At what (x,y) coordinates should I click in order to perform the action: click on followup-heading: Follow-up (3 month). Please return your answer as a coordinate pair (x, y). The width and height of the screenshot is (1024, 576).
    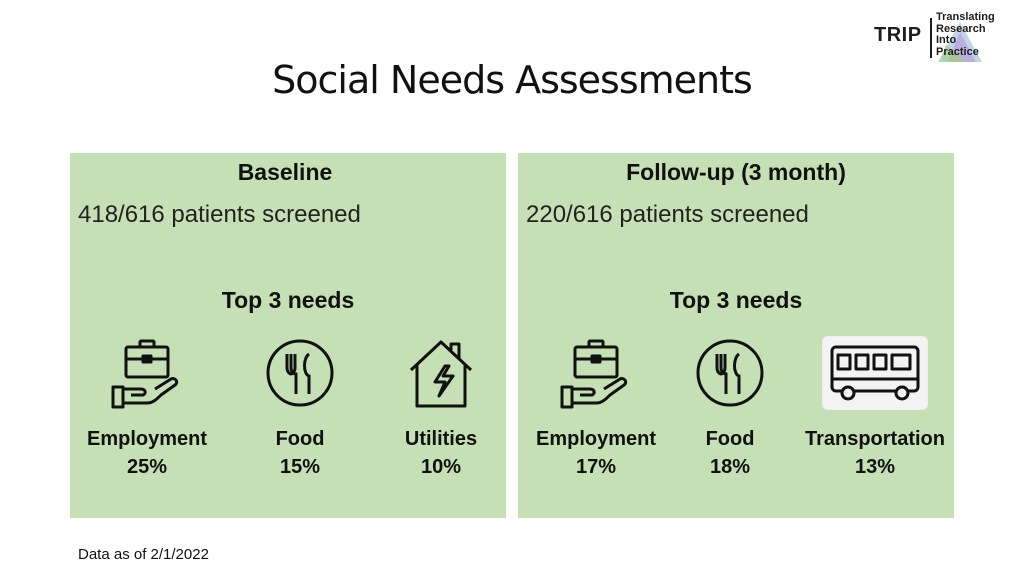
    Looking at the image, I should click on (736, 172).